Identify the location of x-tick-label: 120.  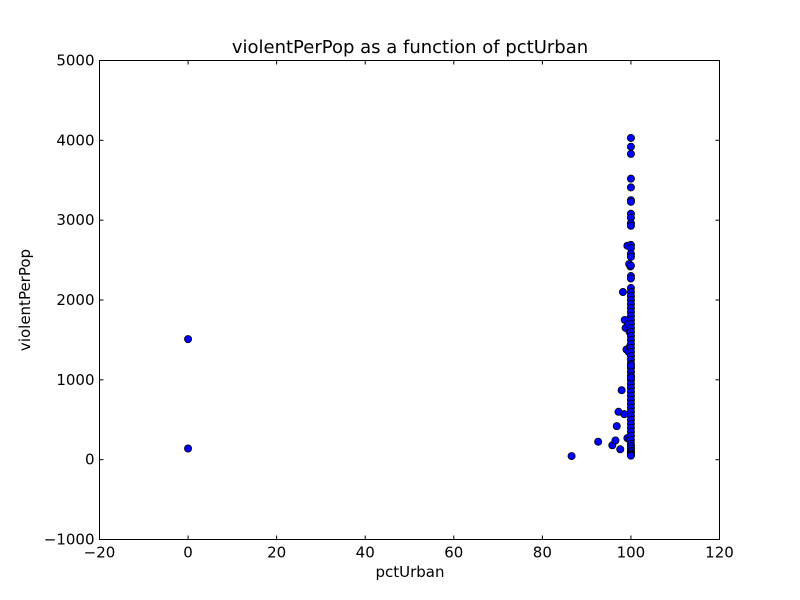
(719, 553).